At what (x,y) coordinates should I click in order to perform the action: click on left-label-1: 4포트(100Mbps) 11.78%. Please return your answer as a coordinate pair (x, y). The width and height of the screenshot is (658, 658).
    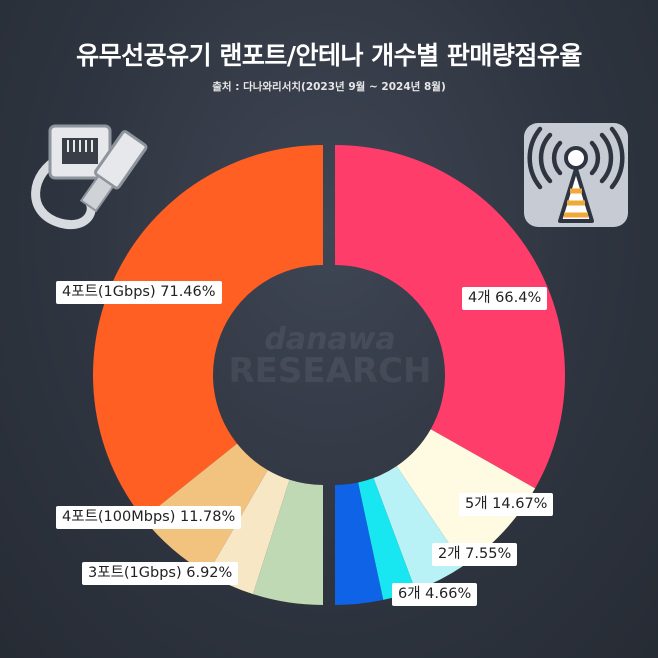
    Looking at the image, I should click on (149, 517).